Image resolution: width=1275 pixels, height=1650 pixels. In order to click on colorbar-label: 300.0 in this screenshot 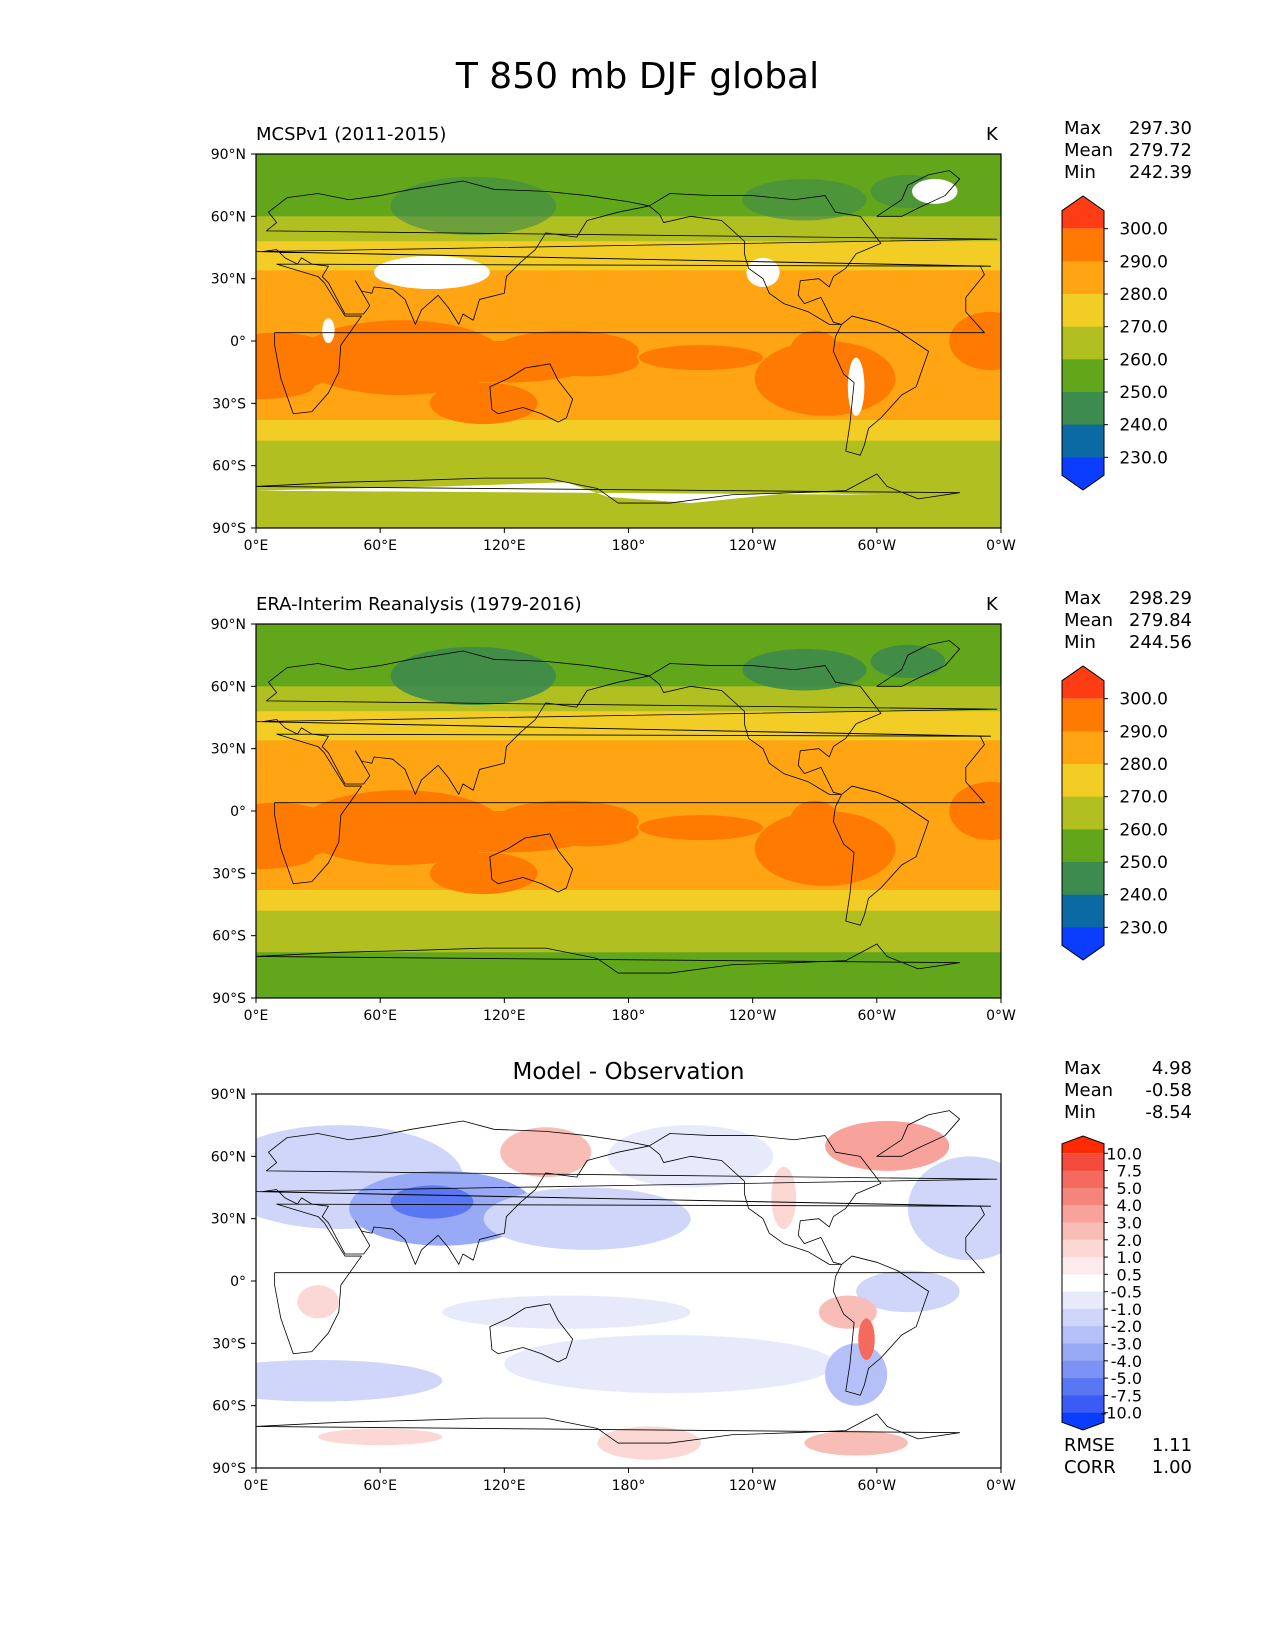, I will do `click(1143, 700)`.